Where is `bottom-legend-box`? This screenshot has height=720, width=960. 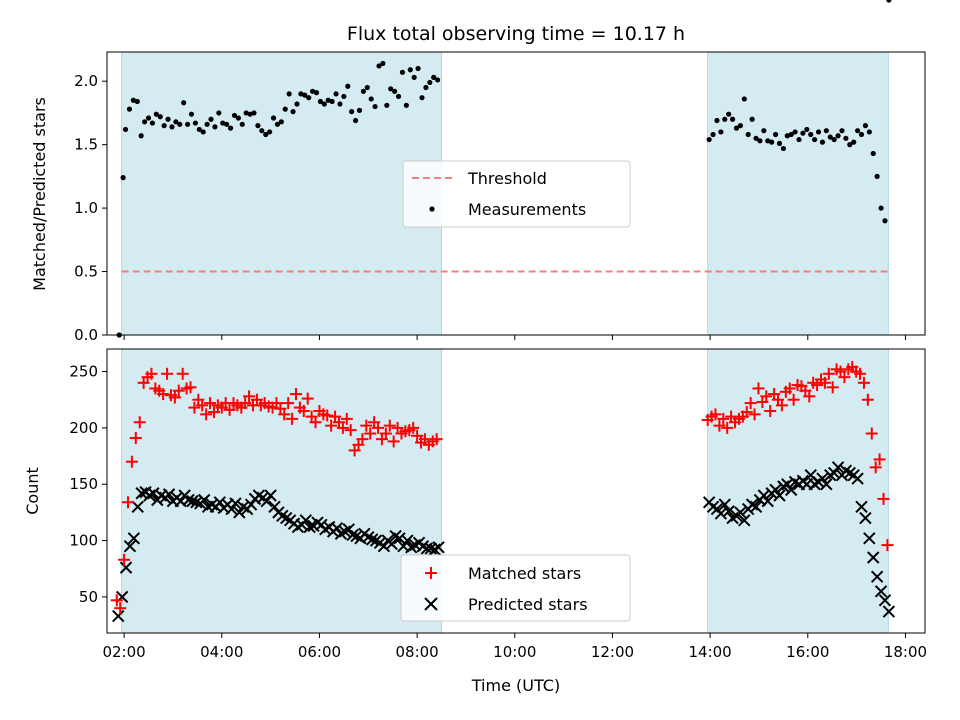
bottom-legend-box is located at coordinates (515, 588).